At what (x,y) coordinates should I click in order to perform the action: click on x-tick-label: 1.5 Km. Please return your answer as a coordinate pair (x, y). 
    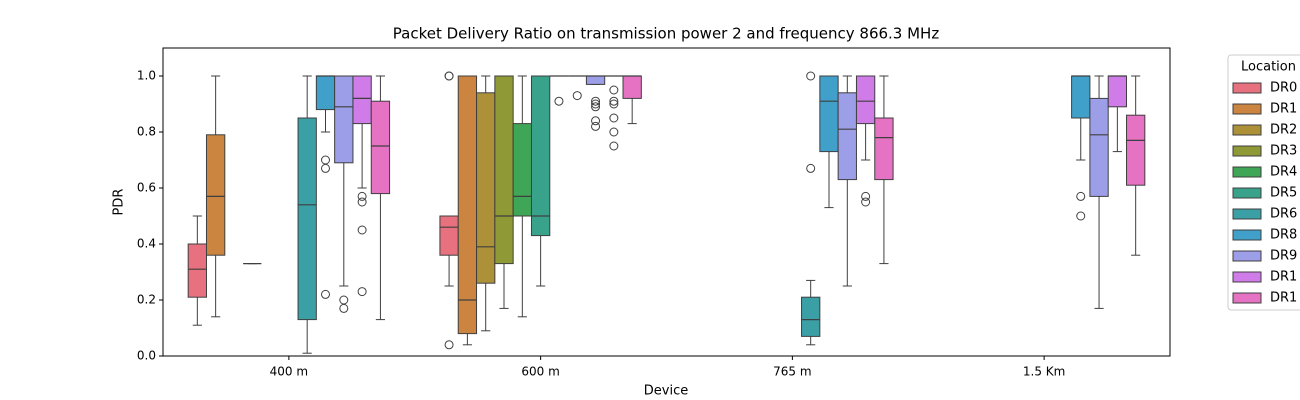
    Looking at the image, I should click on (1044, 372).